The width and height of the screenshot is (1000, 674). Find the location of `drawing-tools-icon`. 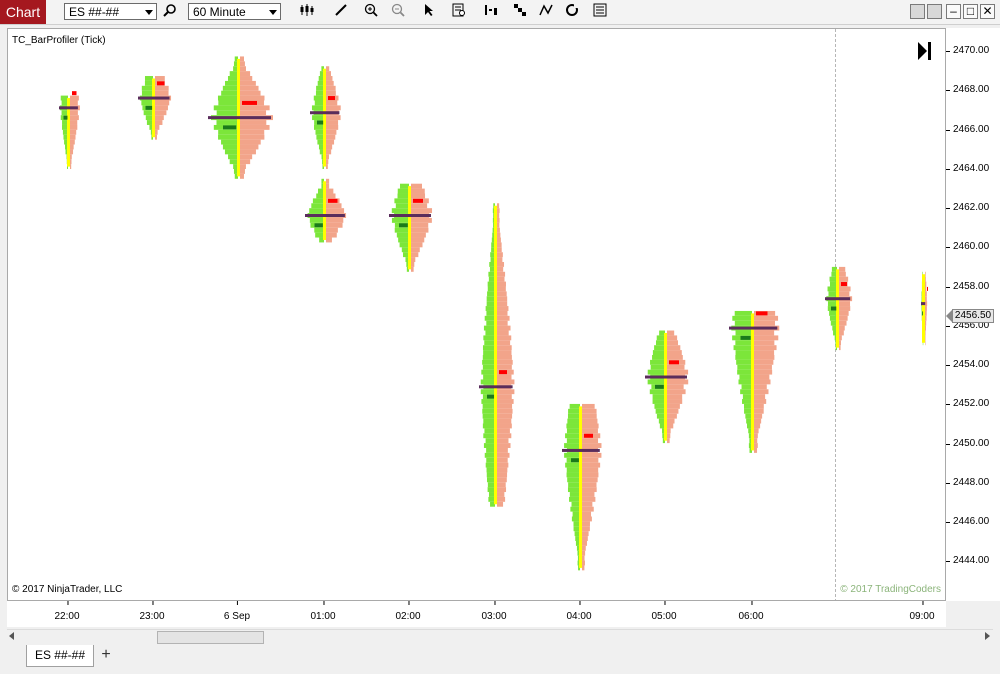

drawing-tools-icon is located at coordinates (546, 12).